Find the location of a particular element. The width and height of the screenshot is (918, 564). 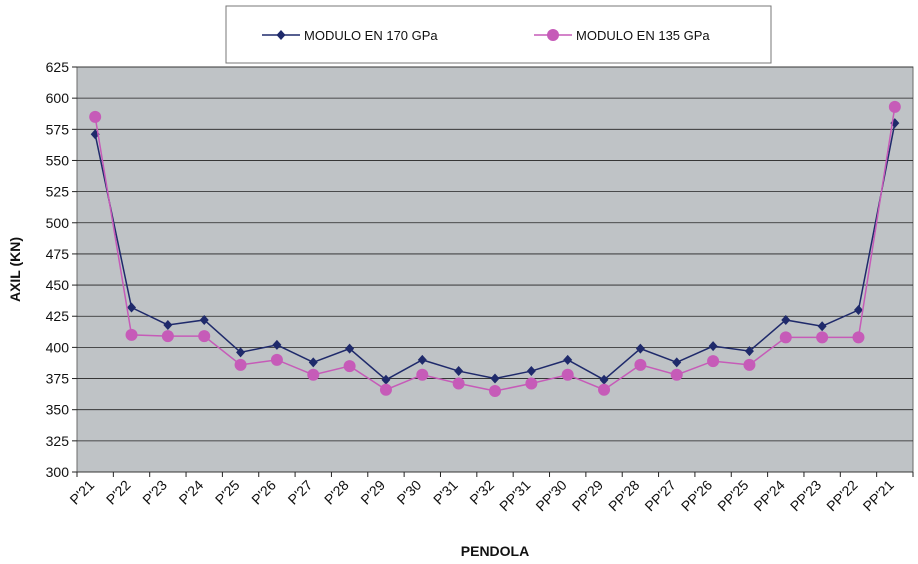

y-tick-label: 425 is located at coordinates (58, 316).